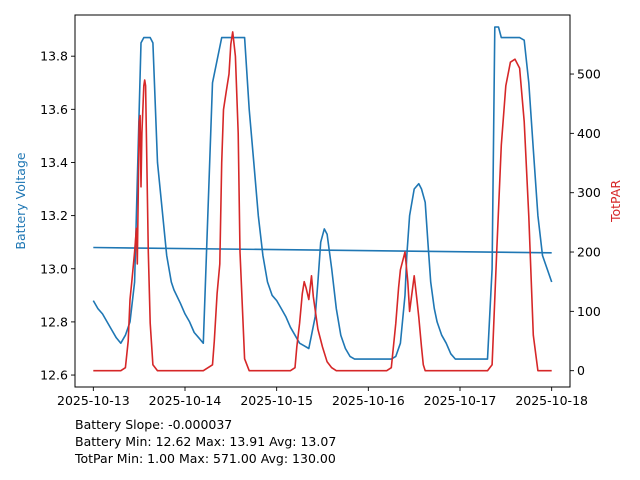 The height and width of the screenshot is (480, 640). What do you see at coordinates (54, 321) in the screenshot?
I see `y-left-tick-label: 12.8` at bounding box center [54, 321].